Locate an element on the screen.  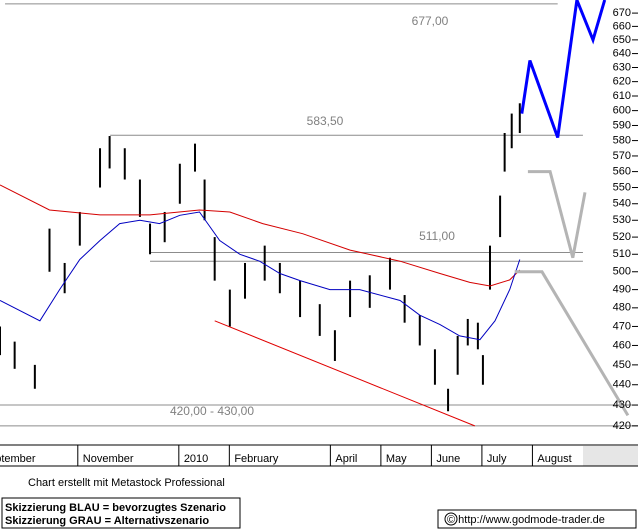
y-tick-label: 540 is located at coordinates (622, 204).